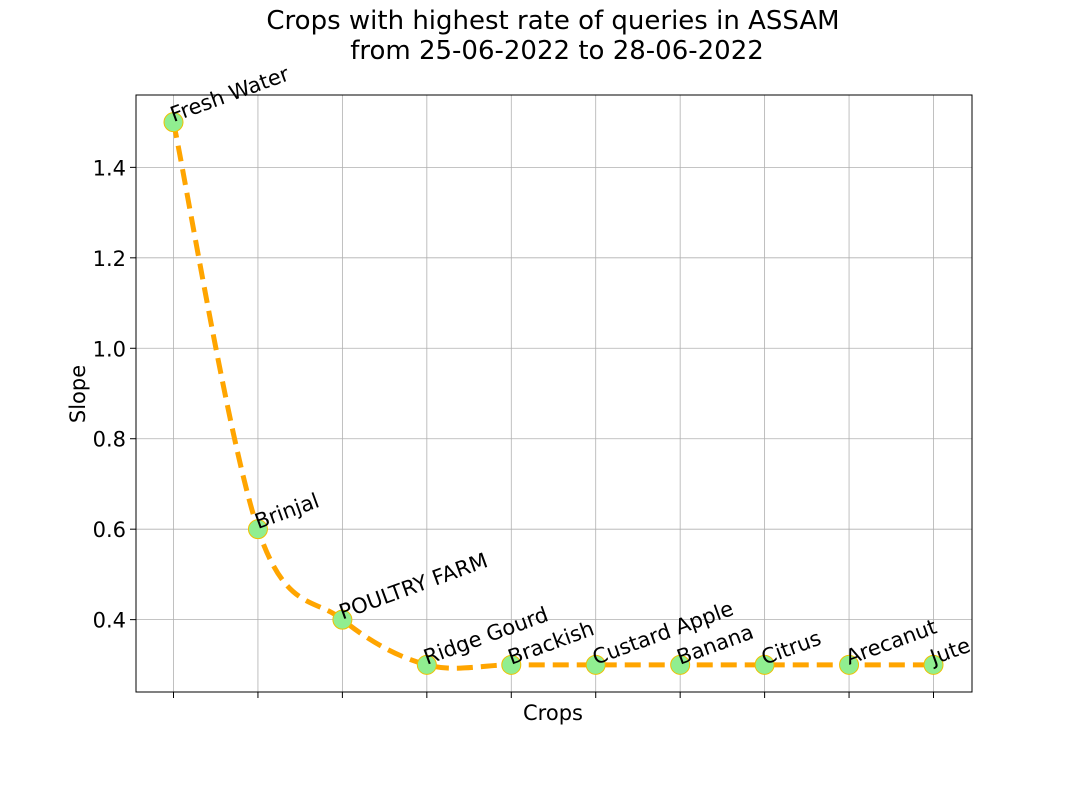  Describe the element at coordinates (791, 648) in the screenshot. I see `data-point-label: Citrus` at that location.